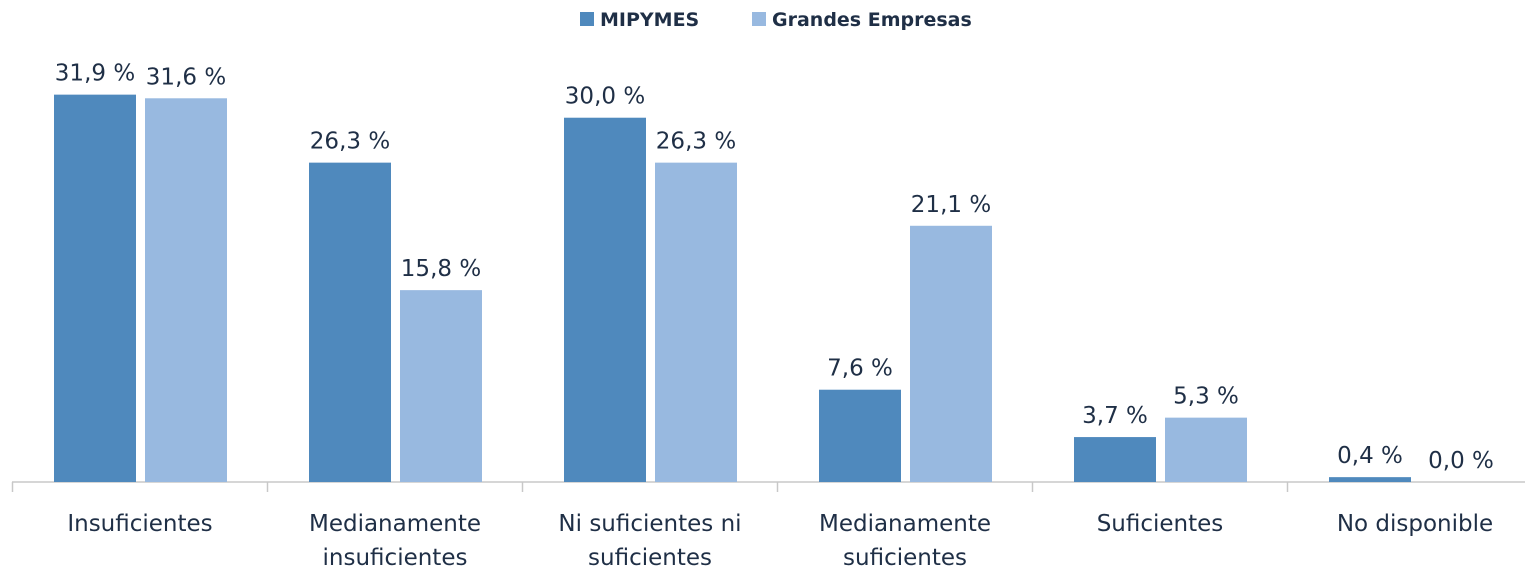 The image size is (1530, 577). What do you see at coordinates (872, 20) in the screenshot?
I see `legend-label: Grandes Empresas` at bounding box center [872, 20].